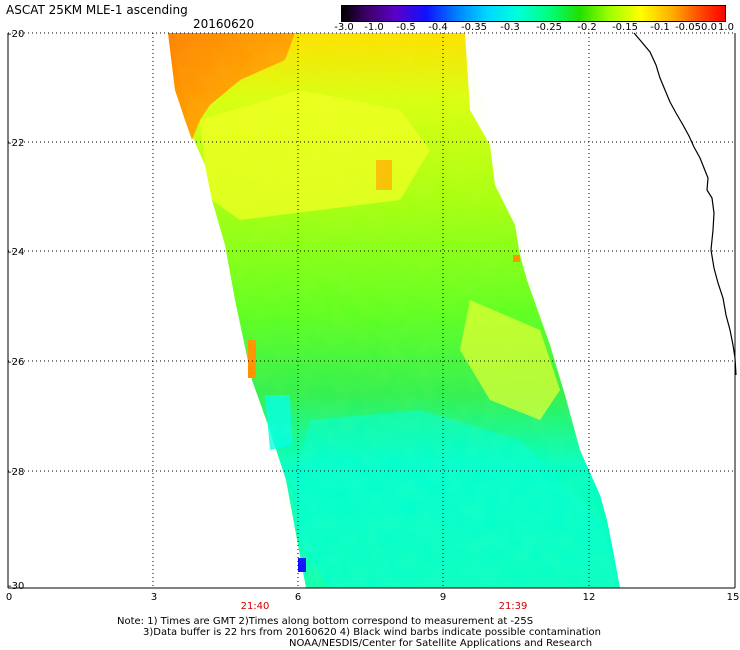  What do you see at coordinates (474, 27) in the screenshot?
I see `colorbar-tick: -0.35` at bounding box center [474, 27].